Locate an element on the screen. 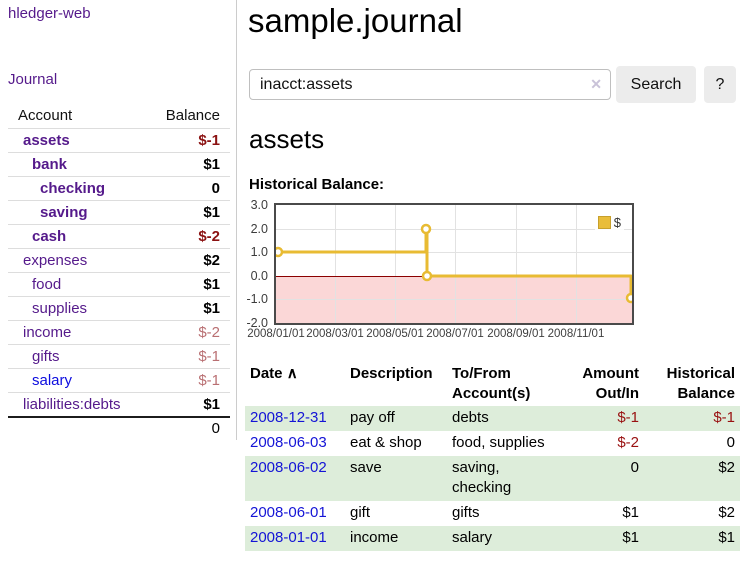 Image resolution: width=742 pixels, height=582 pixels. y-tick-label: -2.0 is located at coordinates (257, 323).